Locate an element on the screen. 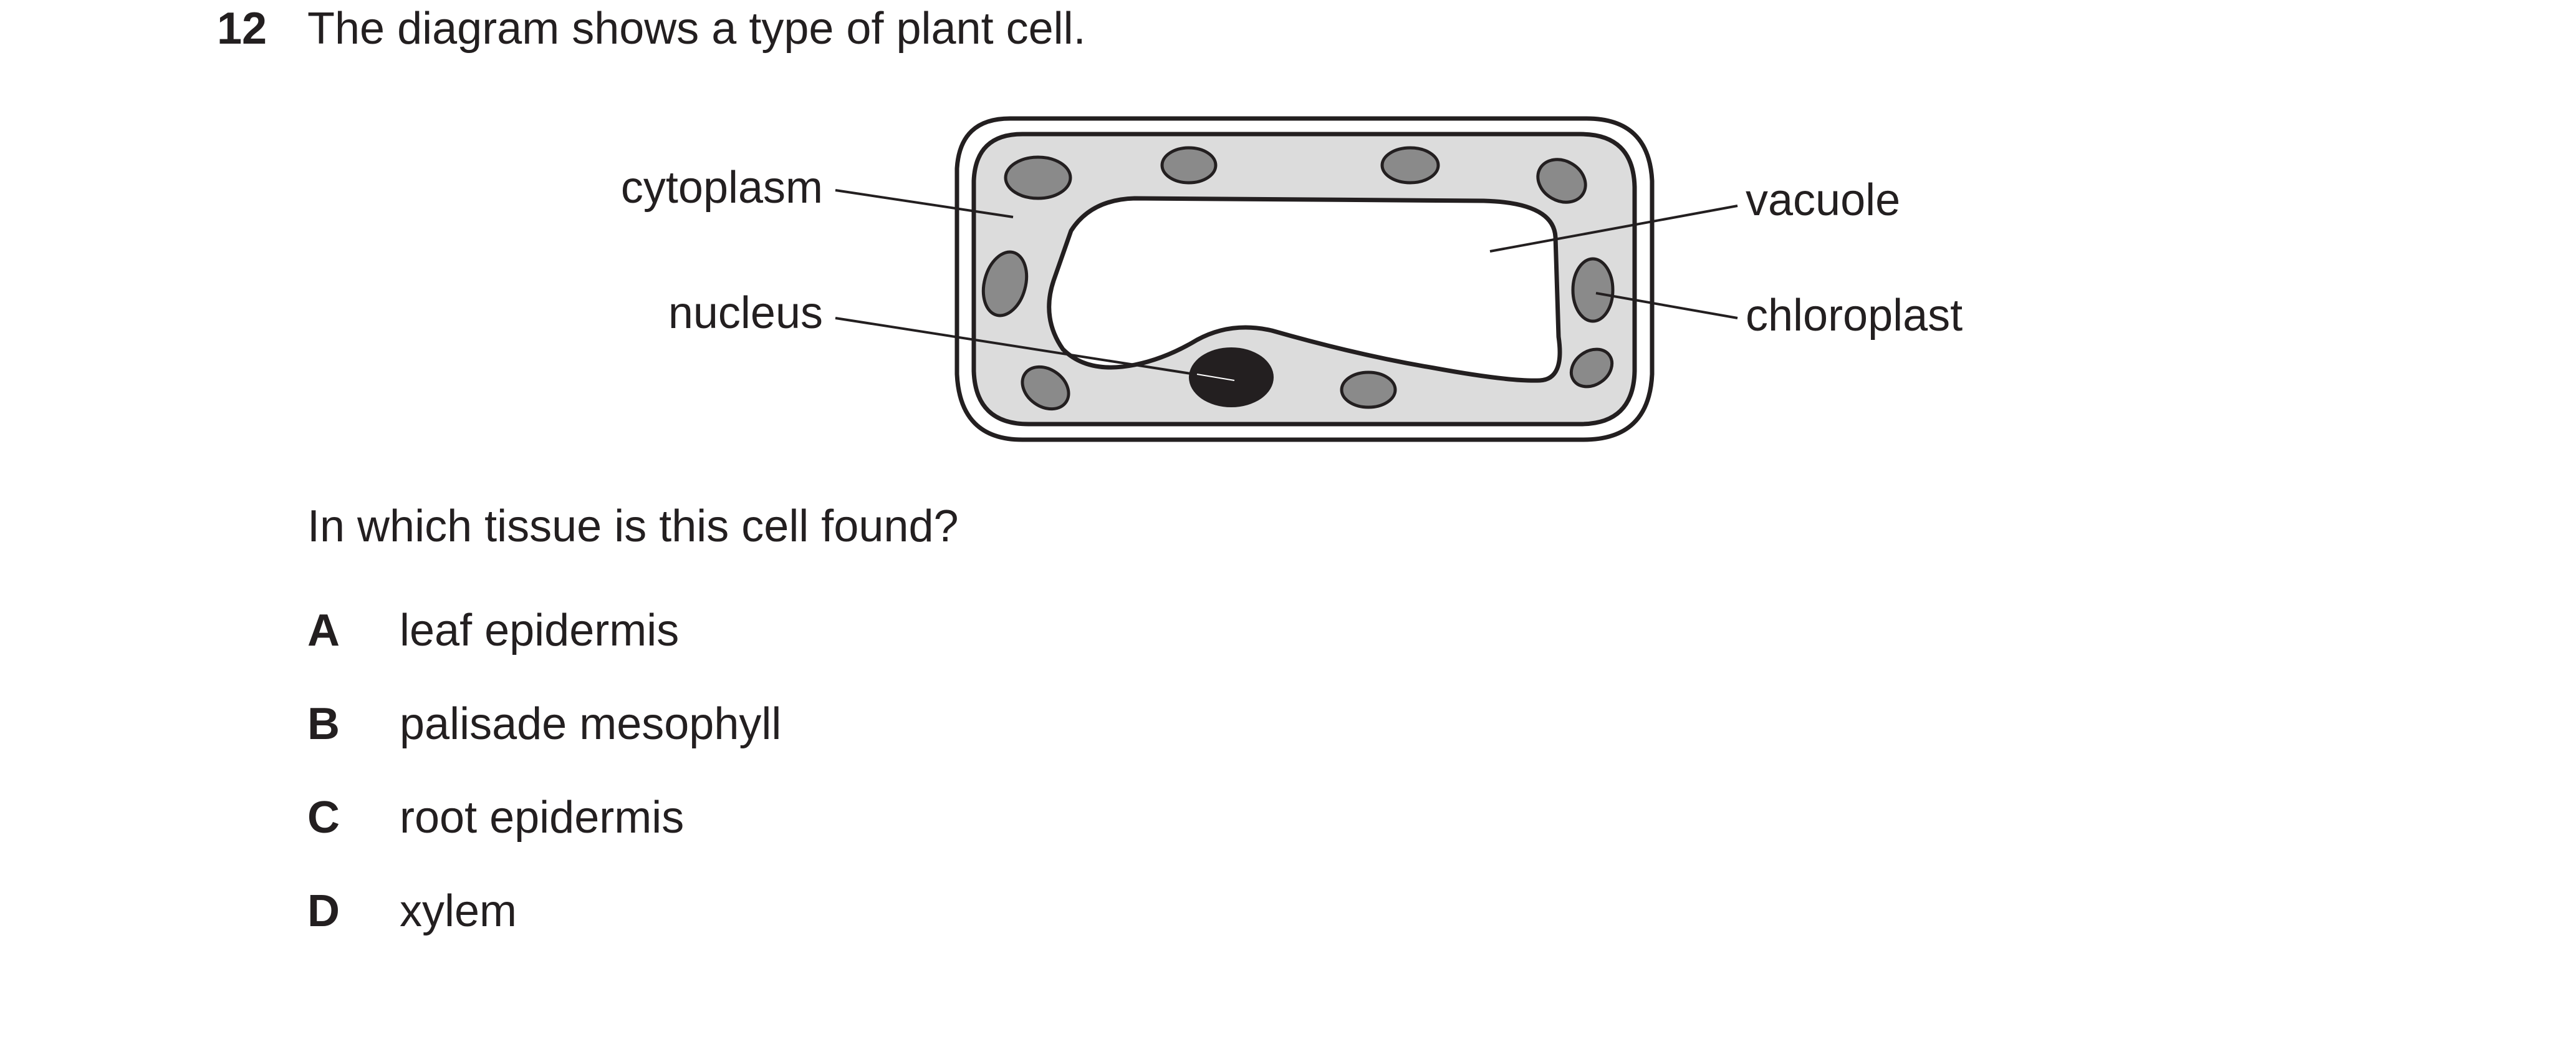 This screenshot has height=1054, width=2576. chloroplast-leader-line is located at coordinates (1666, 305).